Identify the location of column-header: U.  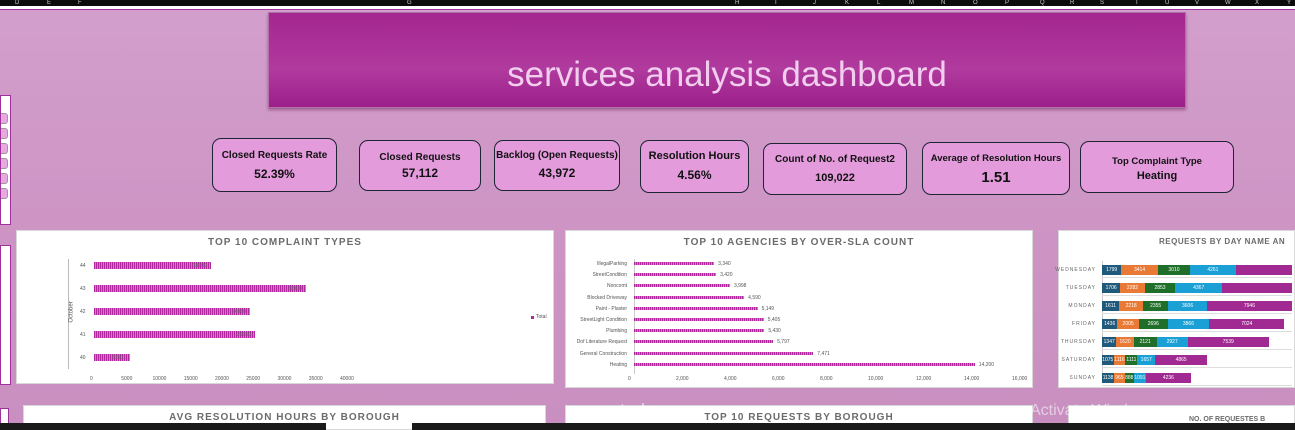
(1167, 3).